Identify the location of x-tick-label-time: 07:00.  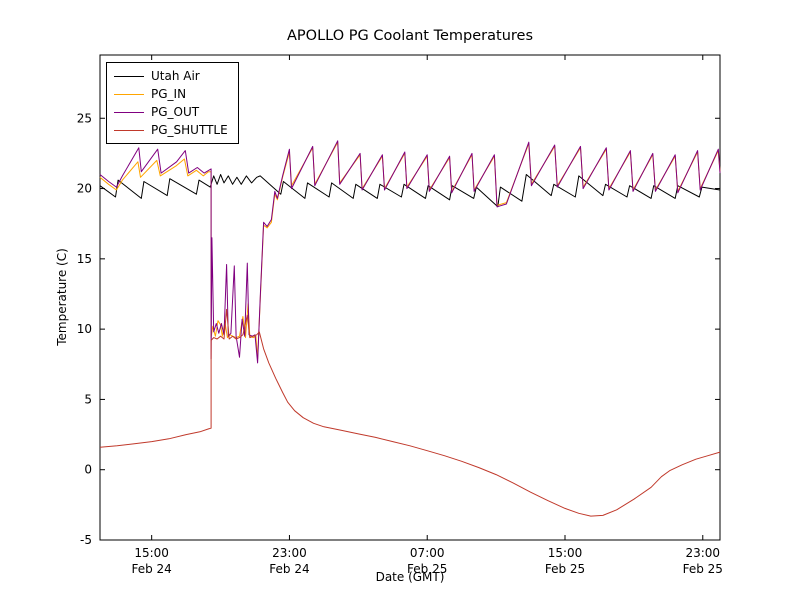
(427, 553).